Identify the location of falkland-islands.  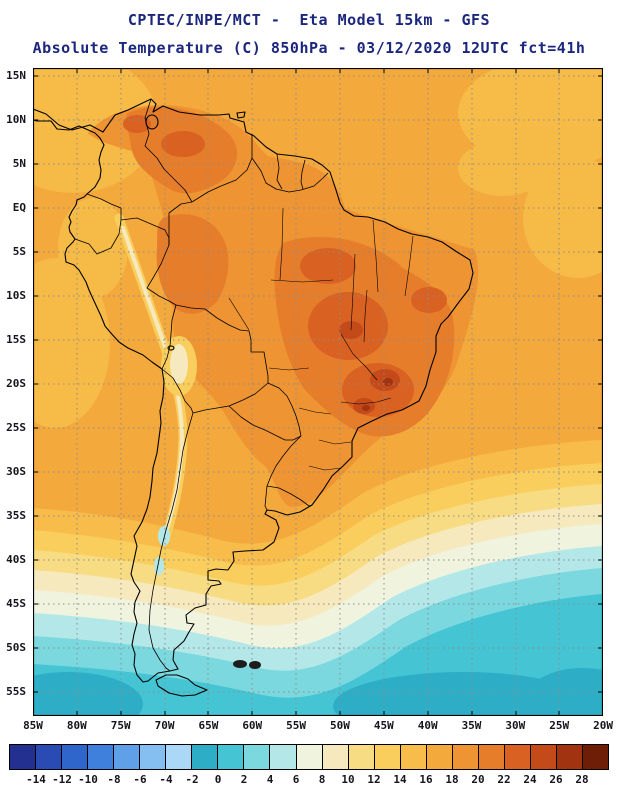
(247, 664).